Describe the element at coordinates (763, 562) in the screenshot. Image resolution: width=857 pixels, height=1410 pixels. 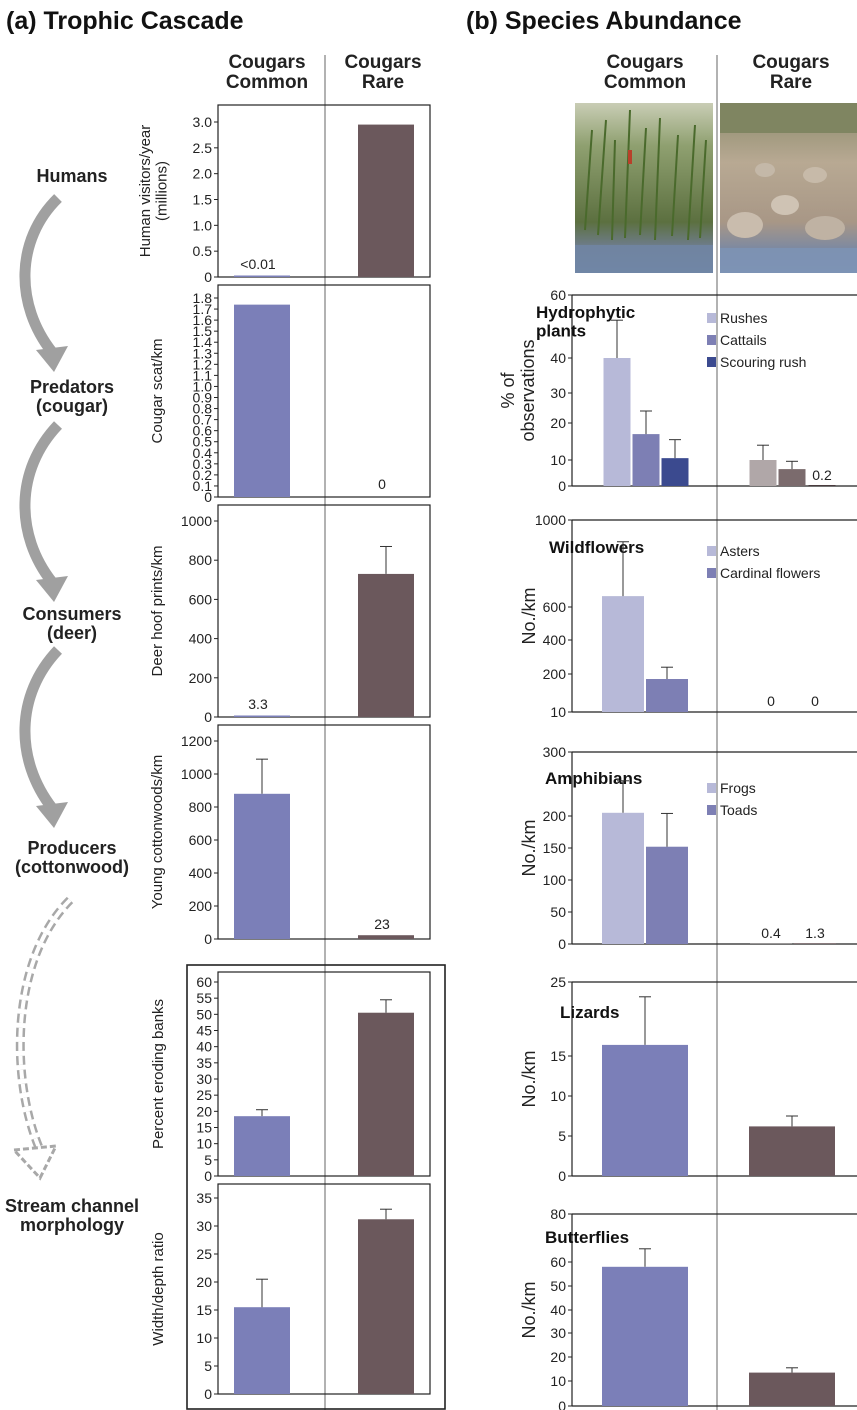
I see `legend: Asters Cardinal flowers` at that location.